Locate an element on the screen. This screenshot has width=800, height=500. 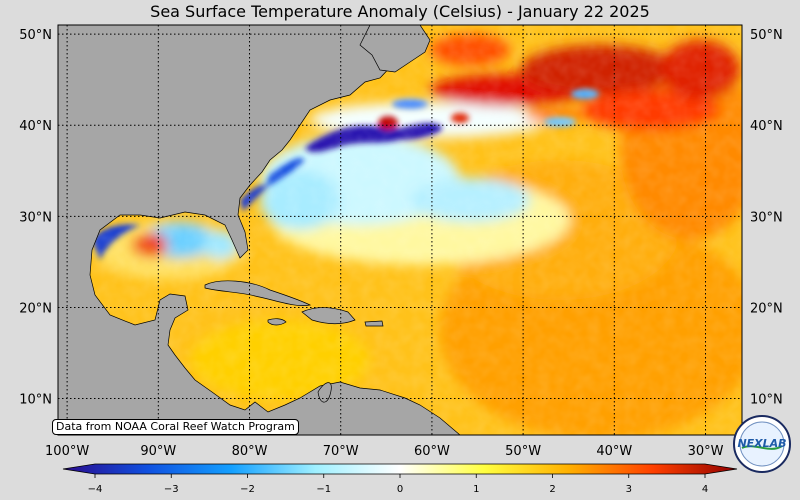
colorbar-tick-label: 4 is located at coordinates (705, 489).